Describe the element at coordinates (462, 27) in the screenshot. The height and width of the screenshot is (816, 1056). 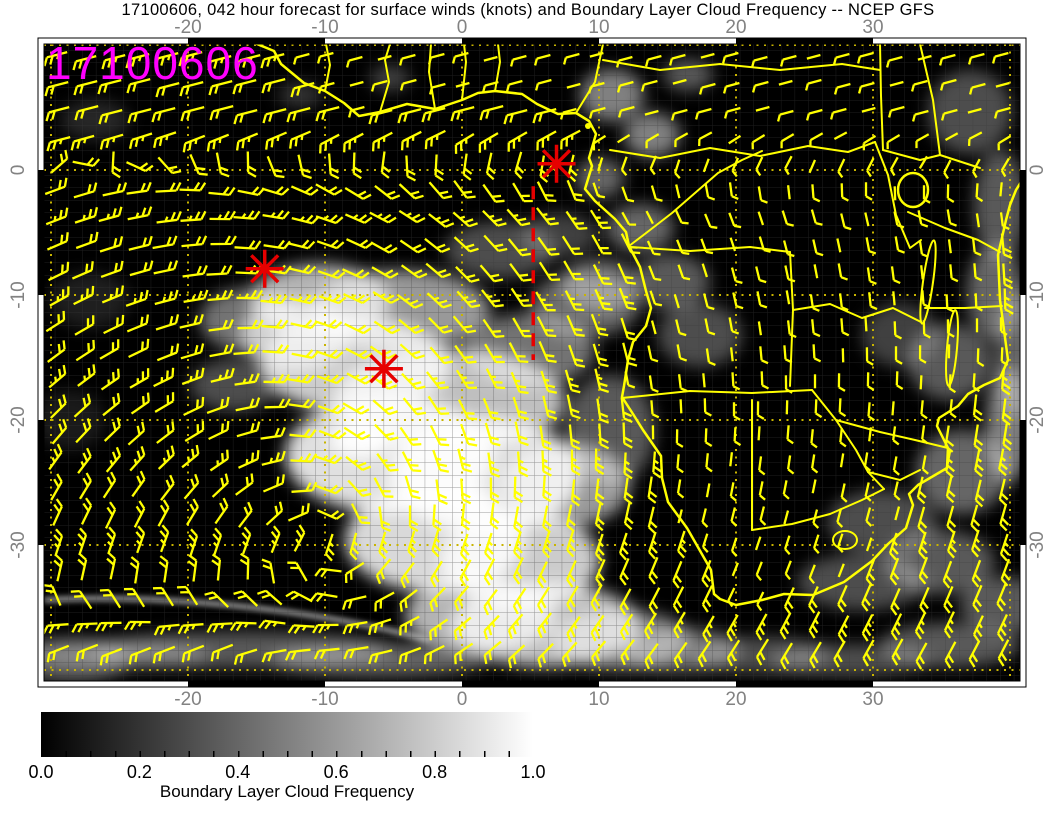
I see `x-tick-label-top: 0` at that location.